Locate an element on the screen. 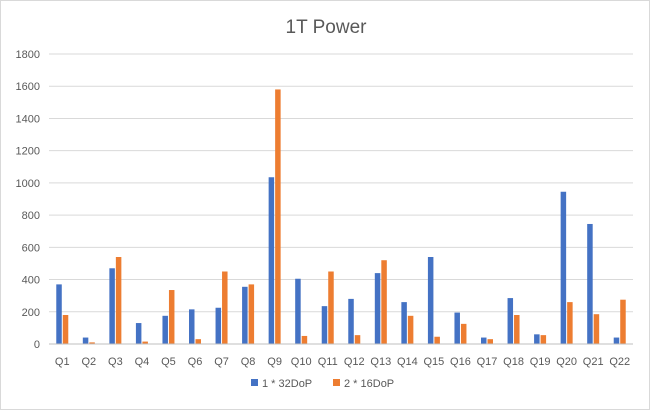 The width and height of the screenshot is (650, 411). bar-series2-q1 is located at coordinates (65, 329).